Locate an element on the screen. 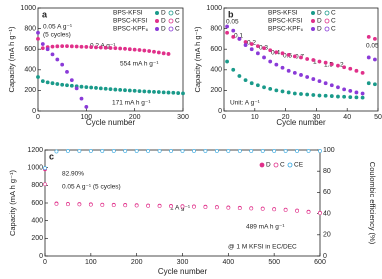 The height and width of the screenshot is (279, 382). x-tick-label: 200 is located at coordinates (135, 117).